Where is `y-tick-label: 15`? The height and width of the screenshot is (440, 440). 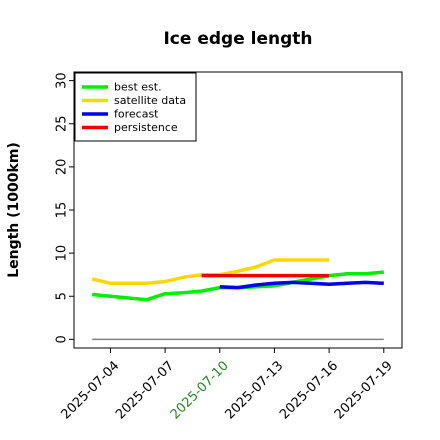 y-tick-label: 15 is located at coordinates (62, 210).